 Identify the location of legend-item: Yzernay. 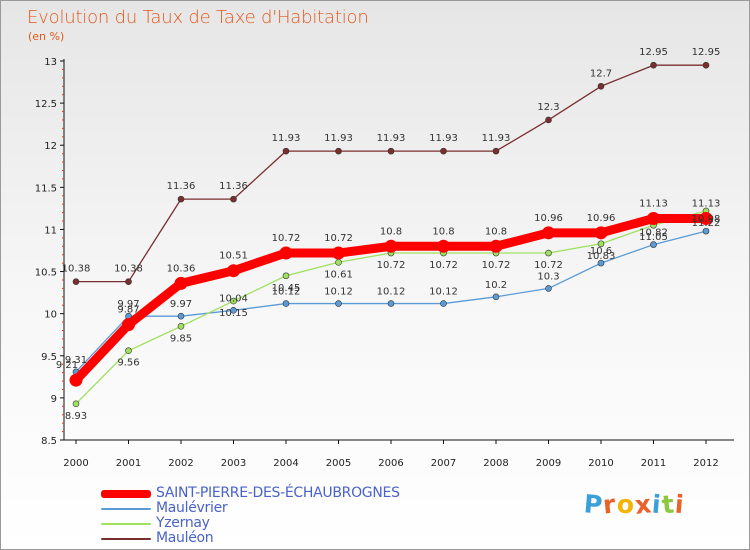
(281, 523).